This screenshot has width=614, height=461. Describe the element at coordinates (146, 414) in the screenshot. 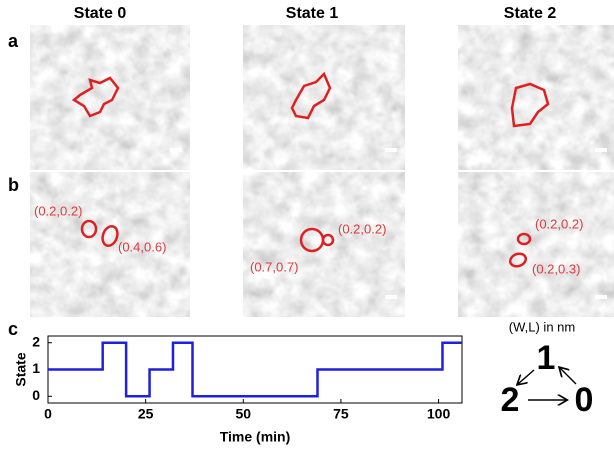

I see `x-tick-label: 25` at that location.